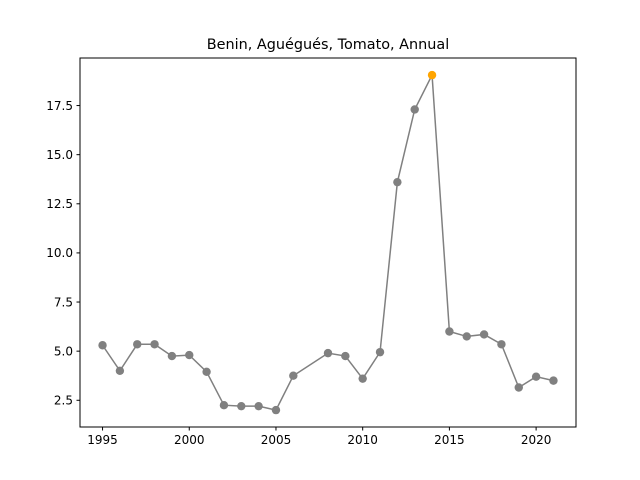 This screenshot has height=480, width=640. I want to click on y-tick-label: 5.0, so click(63, 351).